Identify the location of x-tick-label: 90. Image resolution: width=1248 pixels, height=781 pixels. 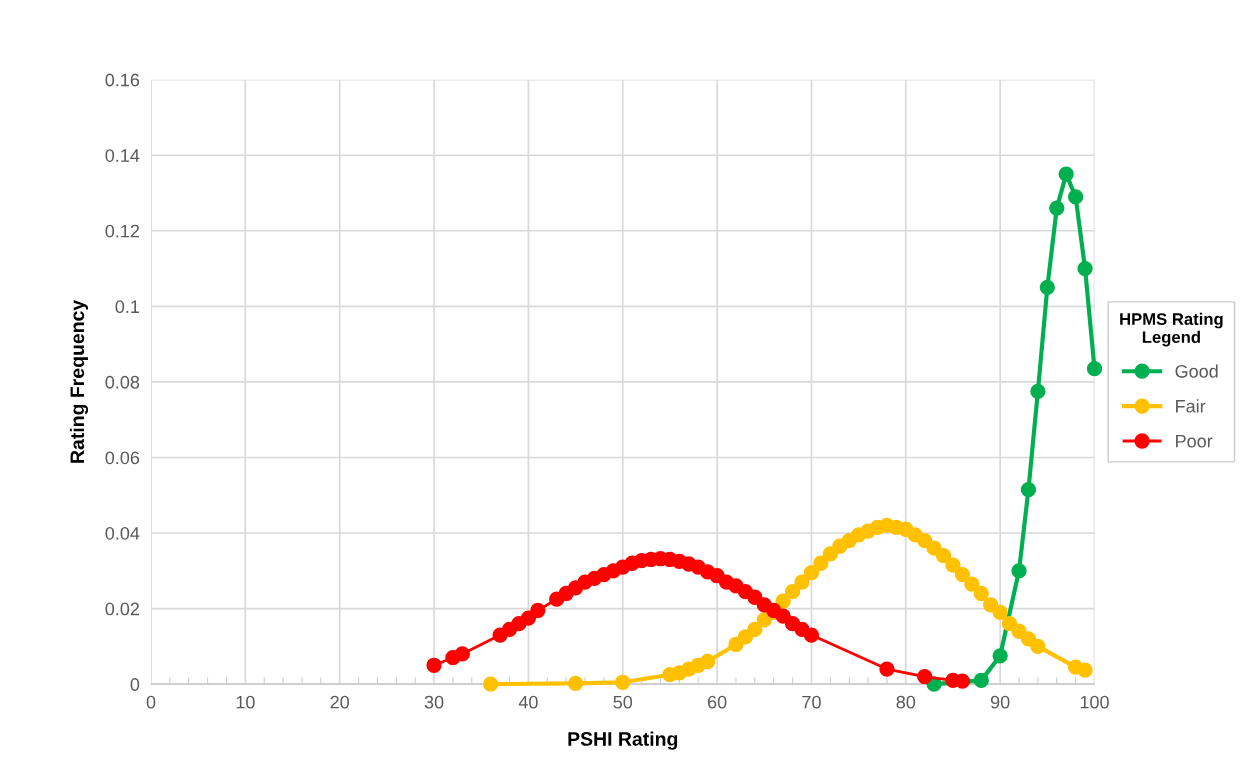
(1000, 702).